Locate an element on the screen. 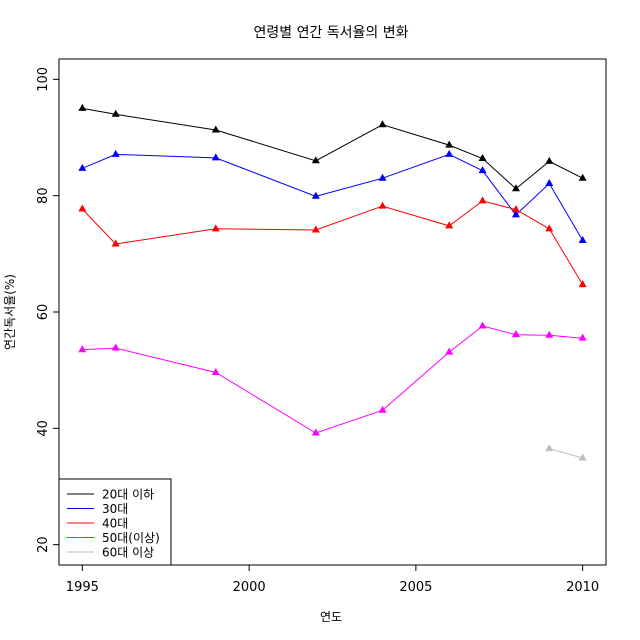  legend-box is located at coordinates (115, 522).